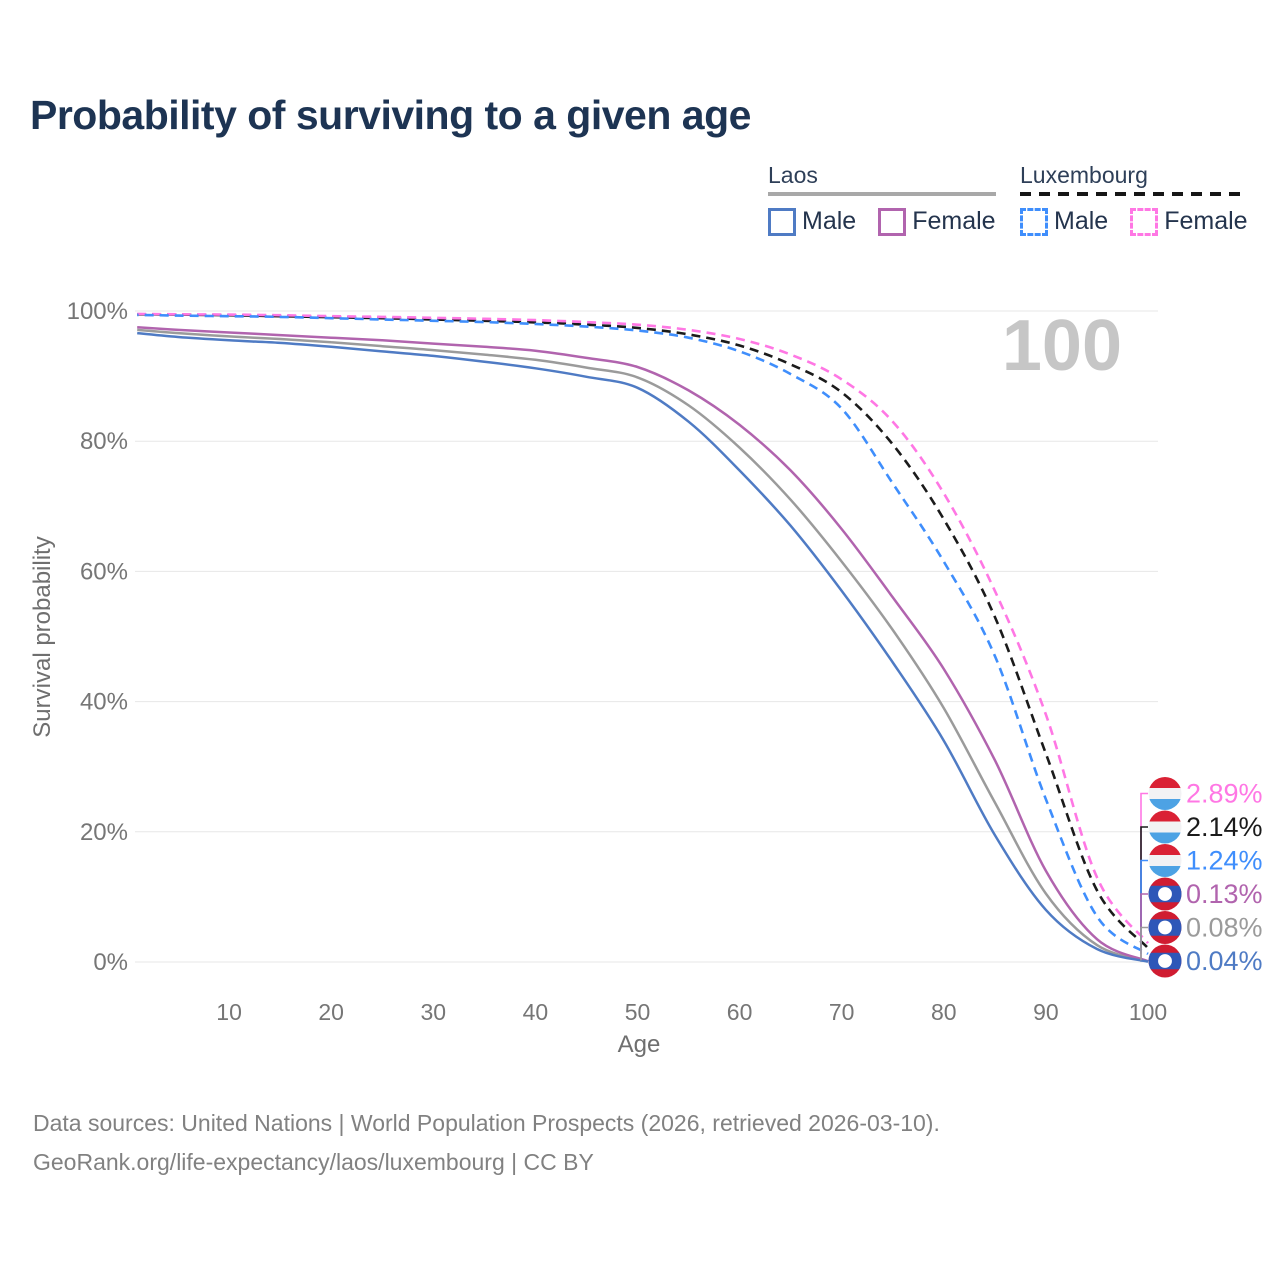  I want to click on x-tick-label: 90, so click(1046, 1012).